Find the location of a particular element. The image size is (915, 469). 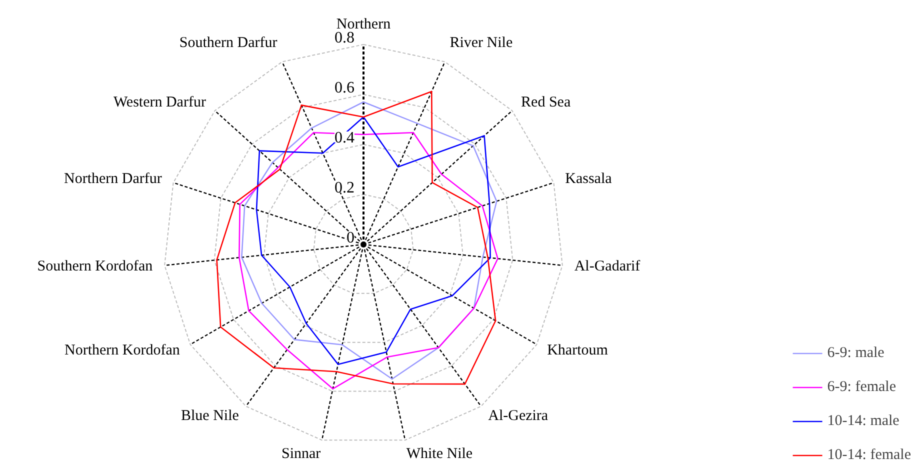

spoke-label: Kassala is located at coordinates (588, 178).